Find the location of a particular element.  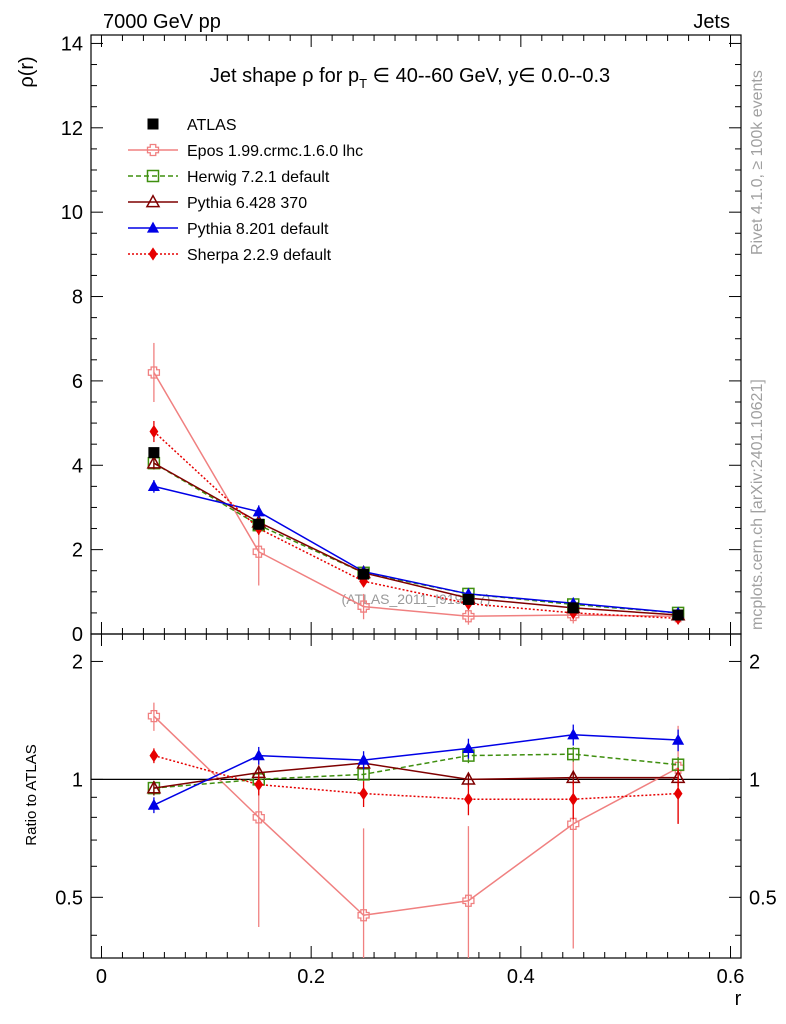

legend-label-pythia-8-201-default: Pythia 8.201 default is located at coordinates (258, 229).